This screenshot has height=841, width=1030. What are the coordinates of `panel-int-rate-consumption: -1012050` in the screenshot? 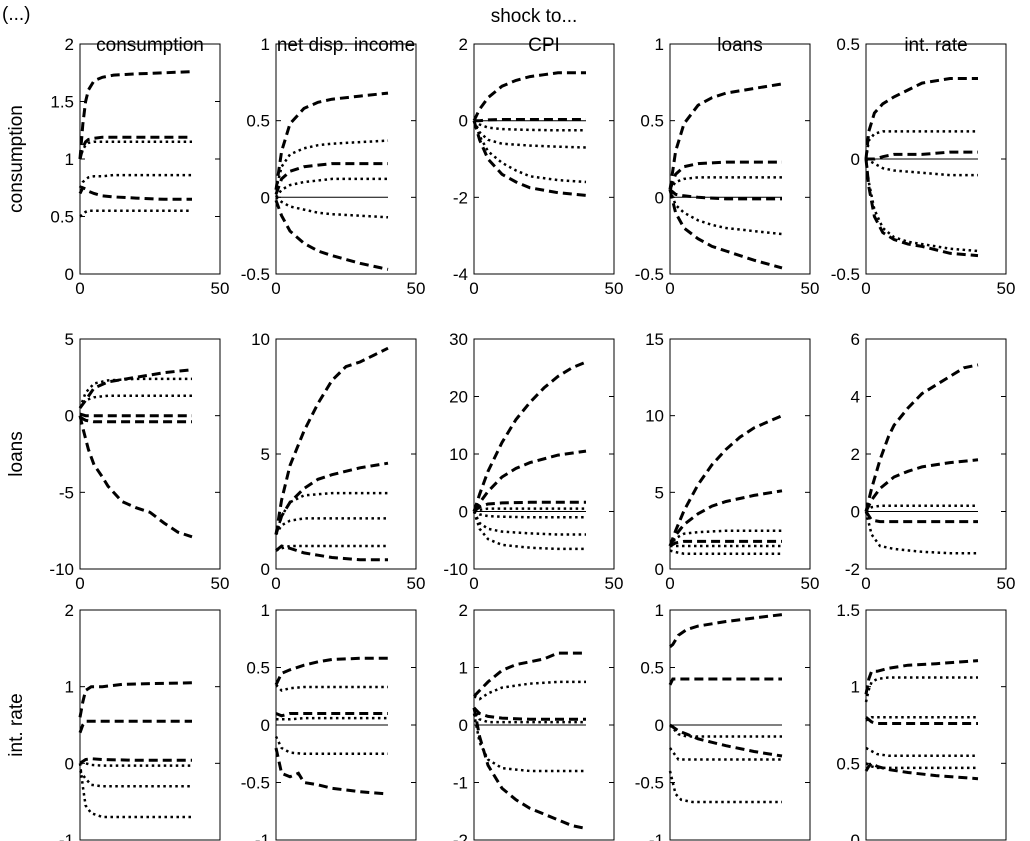 It's located at (140, 721).